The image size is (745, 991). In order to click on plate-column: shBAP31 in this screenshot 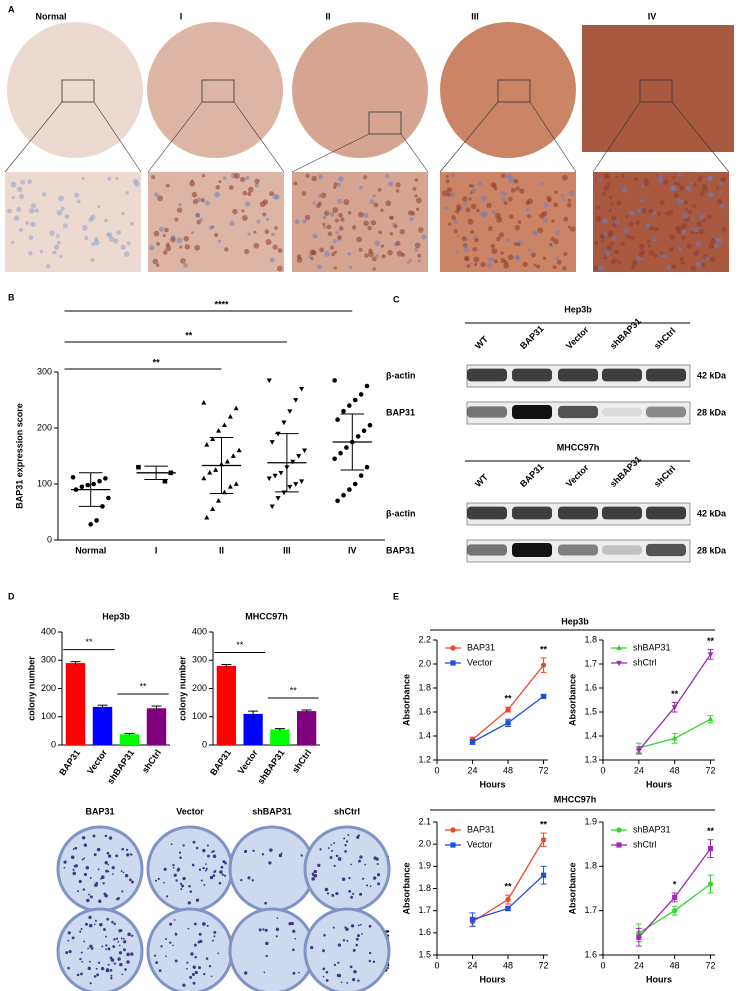, I will do `click(272, 811)`.